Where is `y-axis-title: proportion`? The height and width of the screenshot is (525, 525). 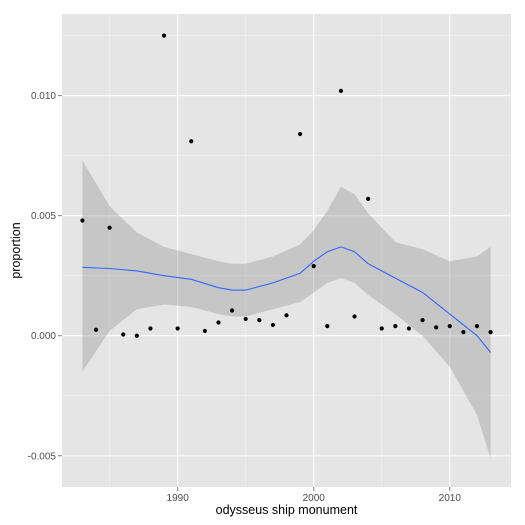 y-axis-title: proportion is located at coordinates (16, 250).